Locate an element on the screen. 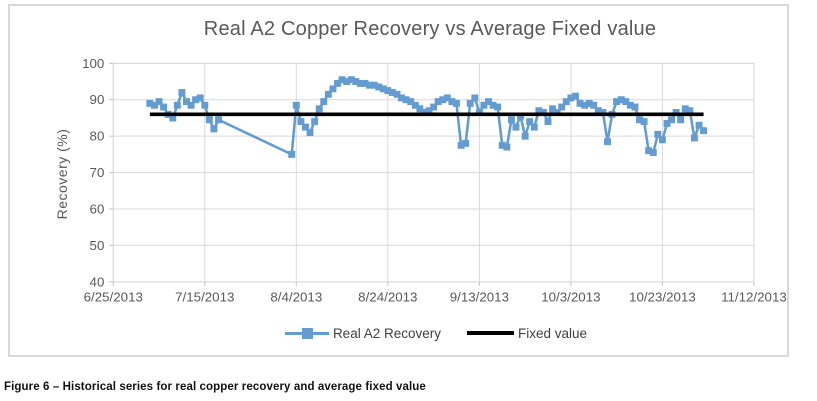 The height and width of the screenshot is (401, 817). recovery-series-line is located at coordinates (427, 117).